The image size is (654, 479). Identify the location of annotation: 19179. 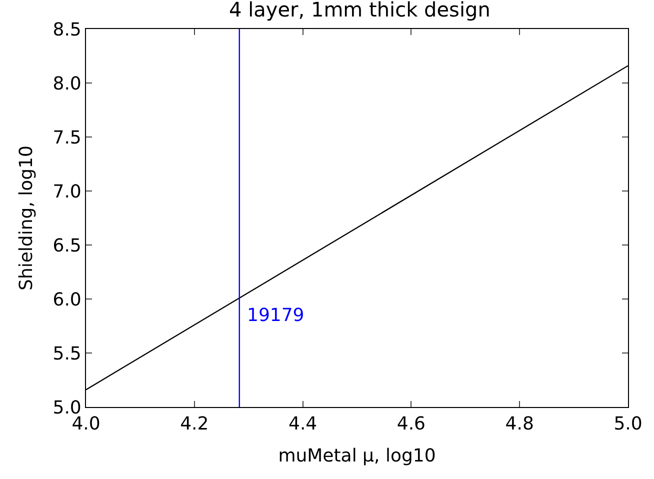
(275, 315).